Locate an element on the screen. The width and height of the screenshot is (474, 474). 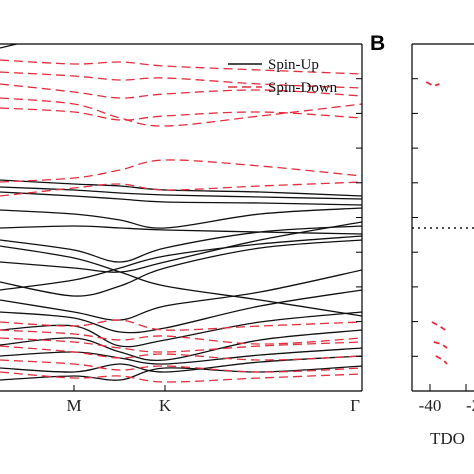
x-tick-label-gamma: Γ is located at coordinates (355, 405).